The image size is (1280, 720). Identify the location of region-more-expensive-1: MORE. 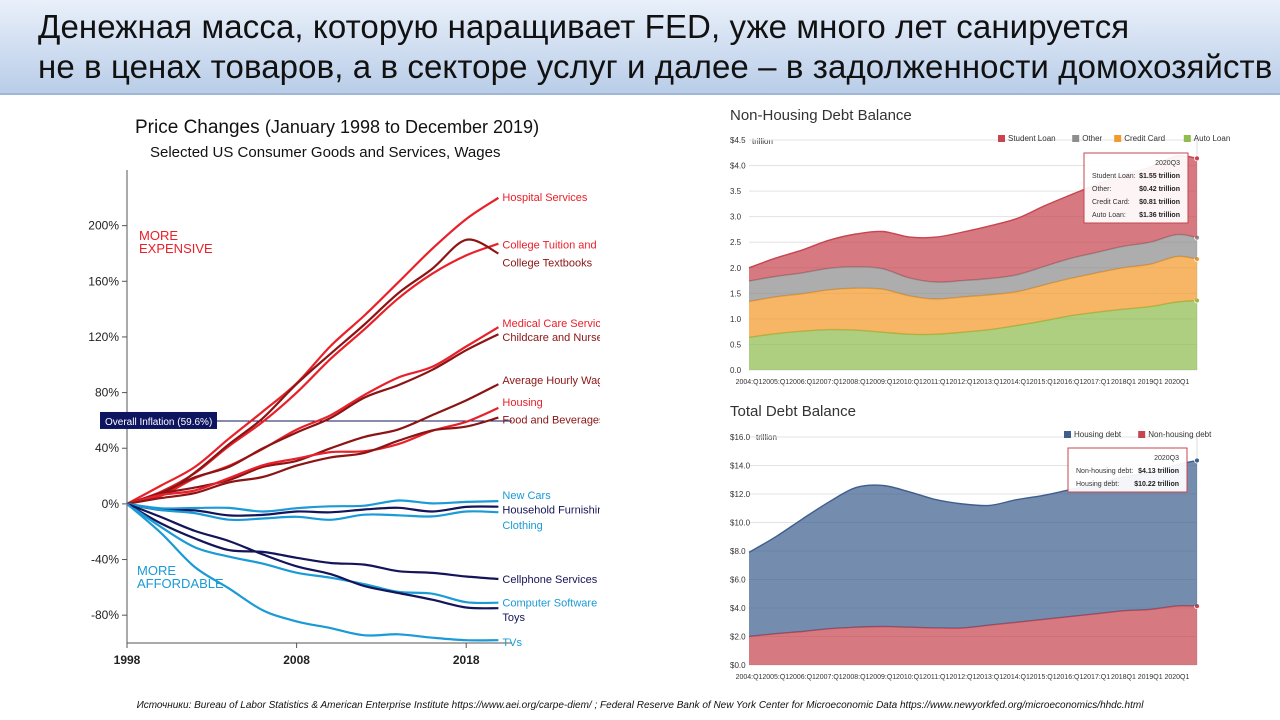
(158, 235).